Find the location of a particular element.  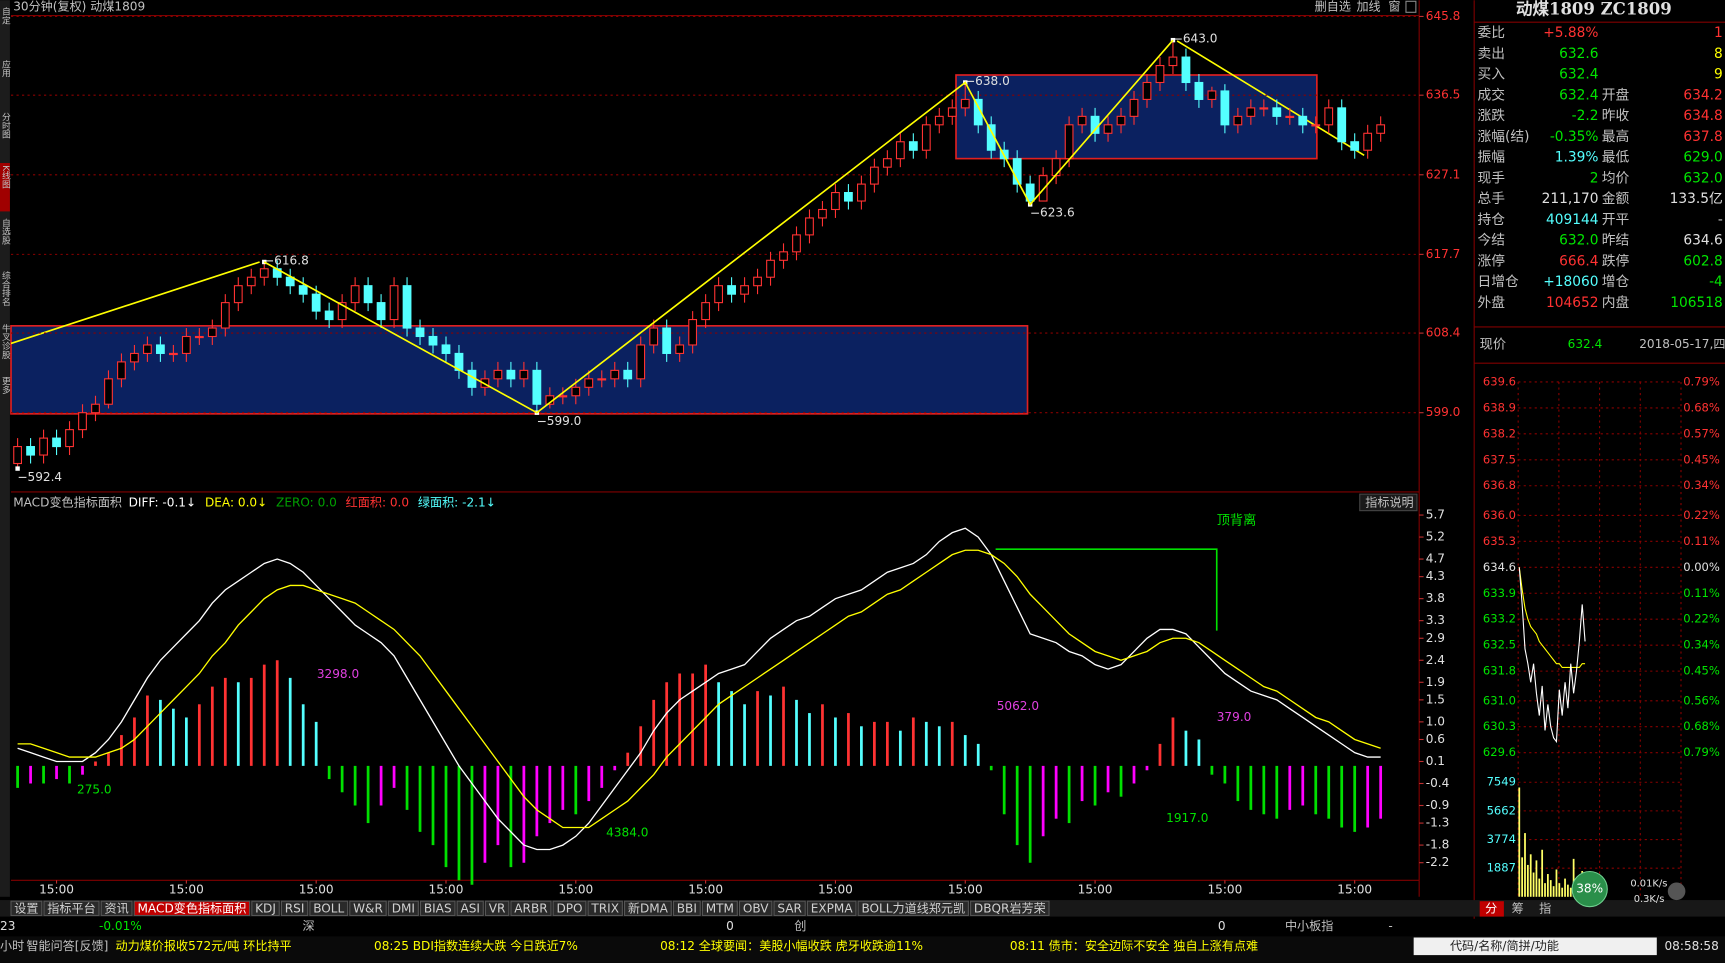

sidebar-tab: 牛叉诊股 is located at coordinates (5, 340).